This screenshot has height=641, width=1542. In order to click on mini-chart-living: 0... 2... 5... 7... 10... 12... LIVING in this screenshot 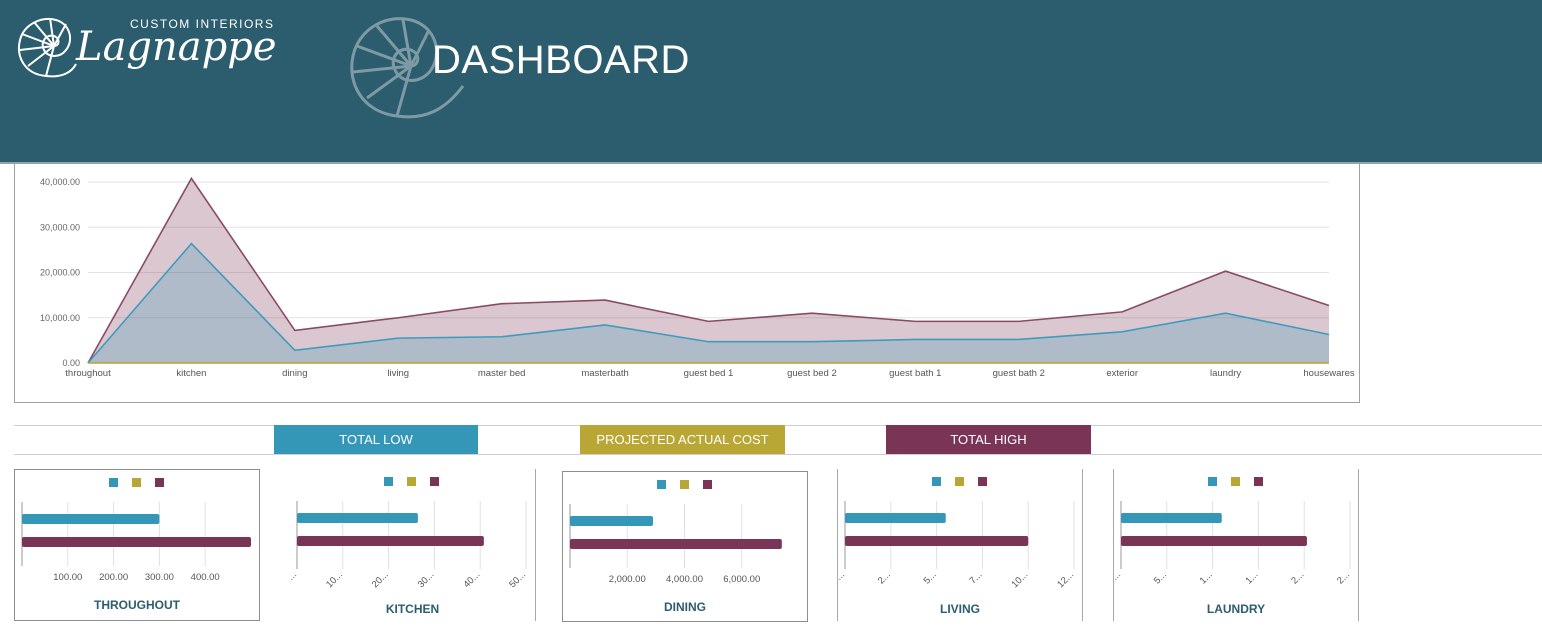, I will do `click(956, 545)`.